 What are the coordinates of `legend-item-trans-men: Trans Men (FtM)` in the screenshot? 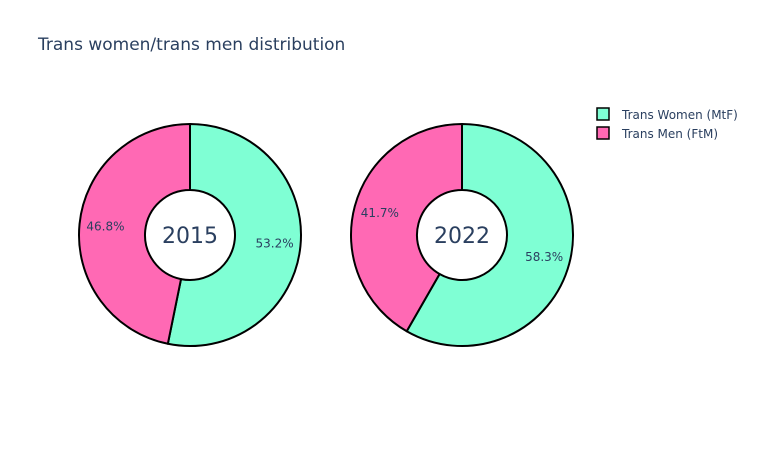 It's located at (657, 133).